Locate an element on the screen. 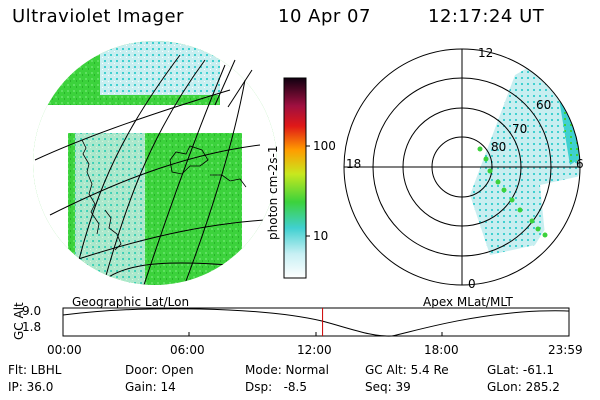  mlat-label-80: 80 is located at coordinates (499, 147).